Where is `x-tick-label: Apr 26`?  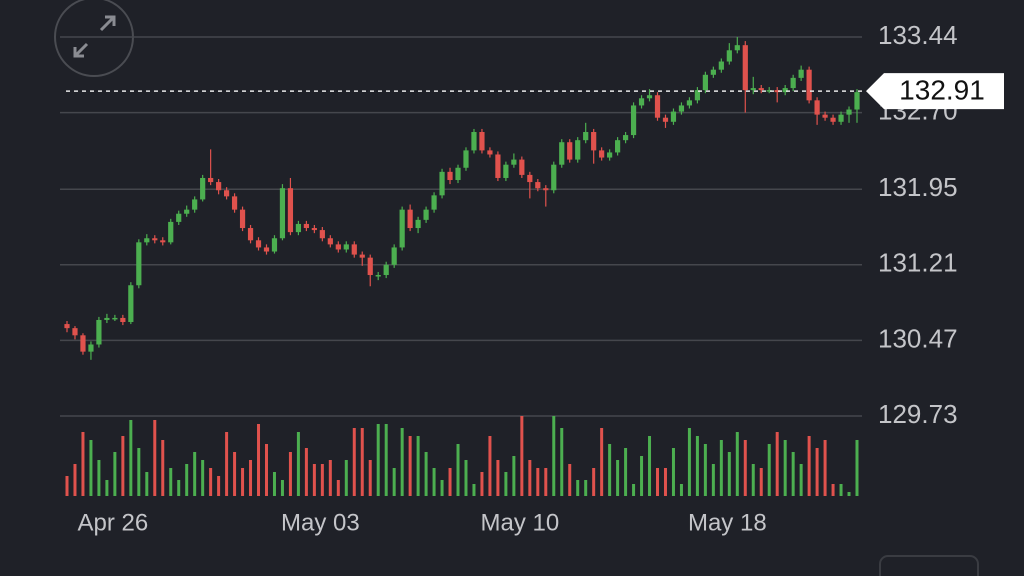
x-tick-label: Apr 26 is located at coordinates (113, 522).